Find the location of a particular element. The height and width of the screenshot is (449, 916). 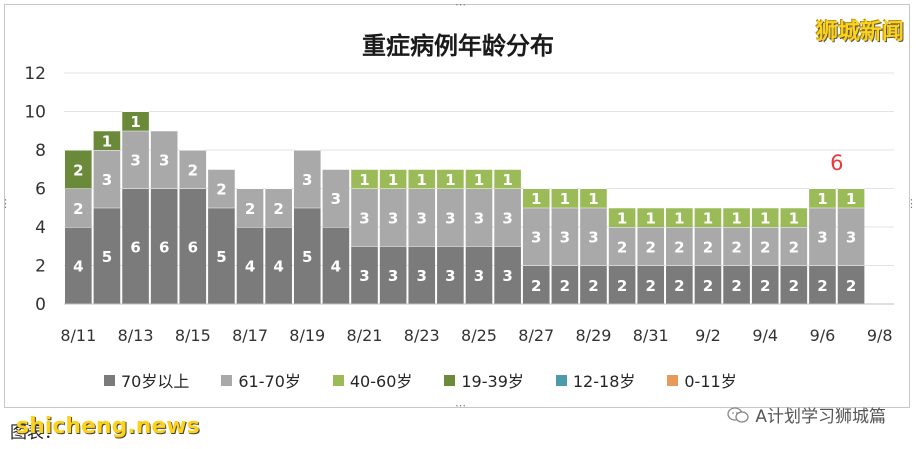

legend-label: 40-60岁 is located at coordinates (381, 381).